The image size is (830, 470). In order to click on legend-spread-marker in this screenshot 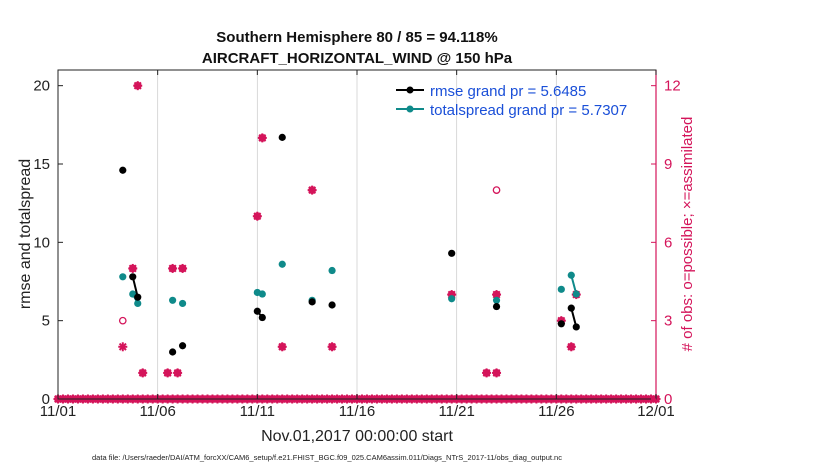, I will do `click(410, 109)`.